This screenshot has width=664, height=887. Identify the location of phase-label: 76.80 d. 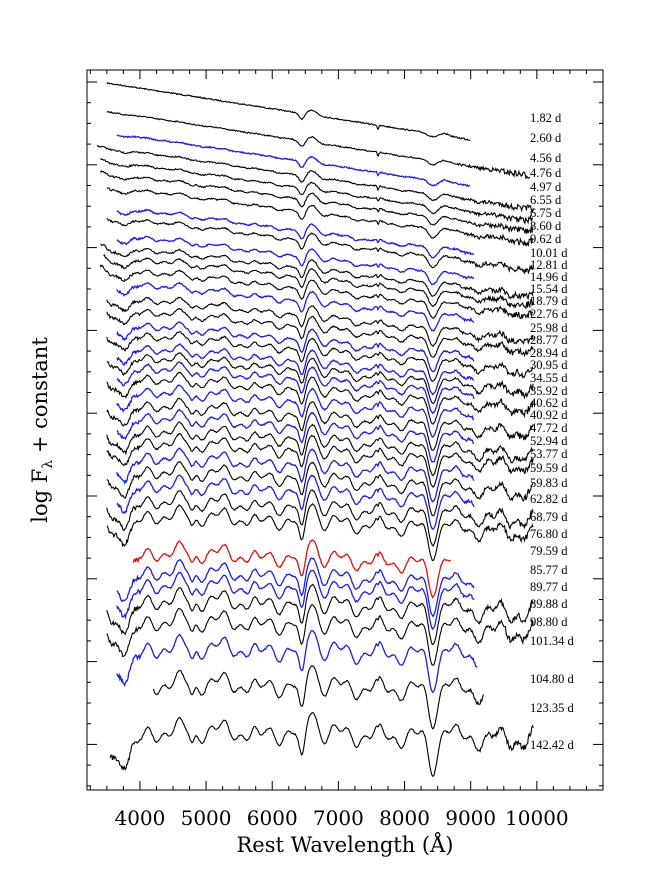
(549, 534).